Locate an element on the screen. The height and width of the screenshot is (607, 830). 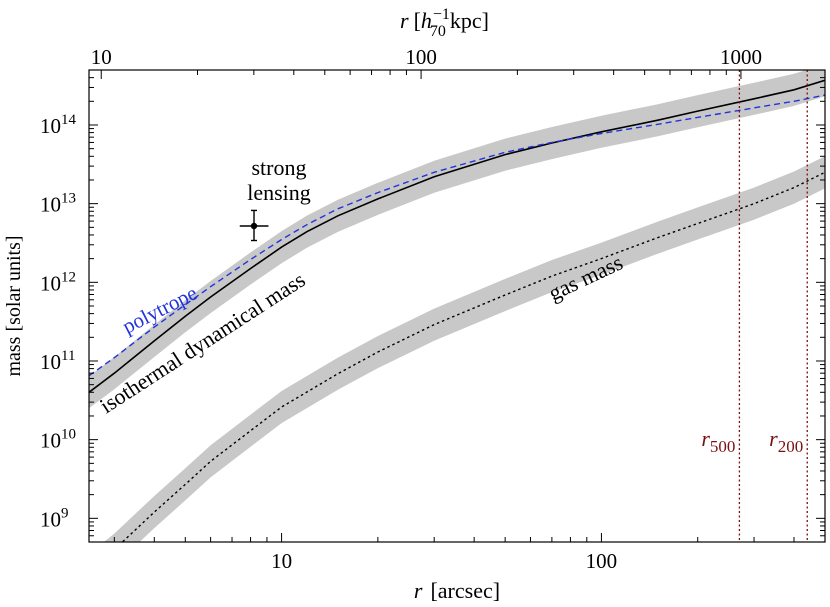
y-tick-label: 1014 is located at coordinates (58, 125).